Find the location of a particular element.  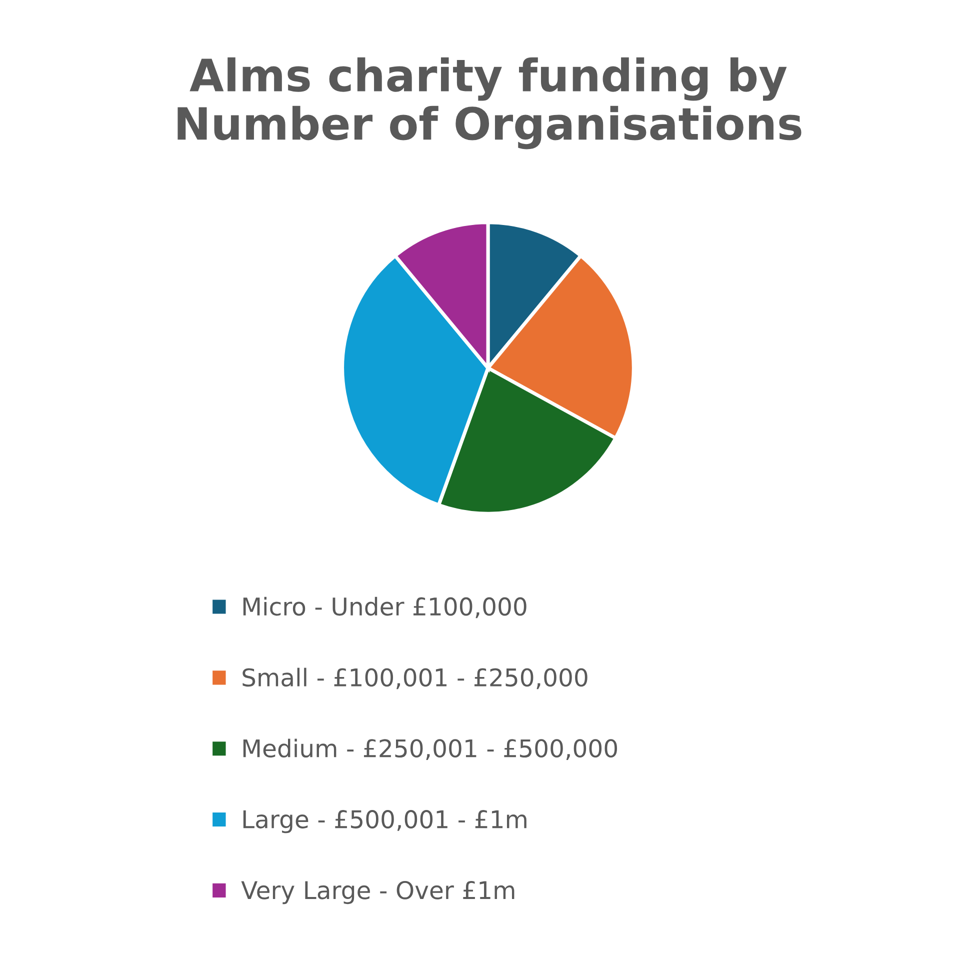

legend-label: Very Large - Over £1m is located at coordinates (377, 892).